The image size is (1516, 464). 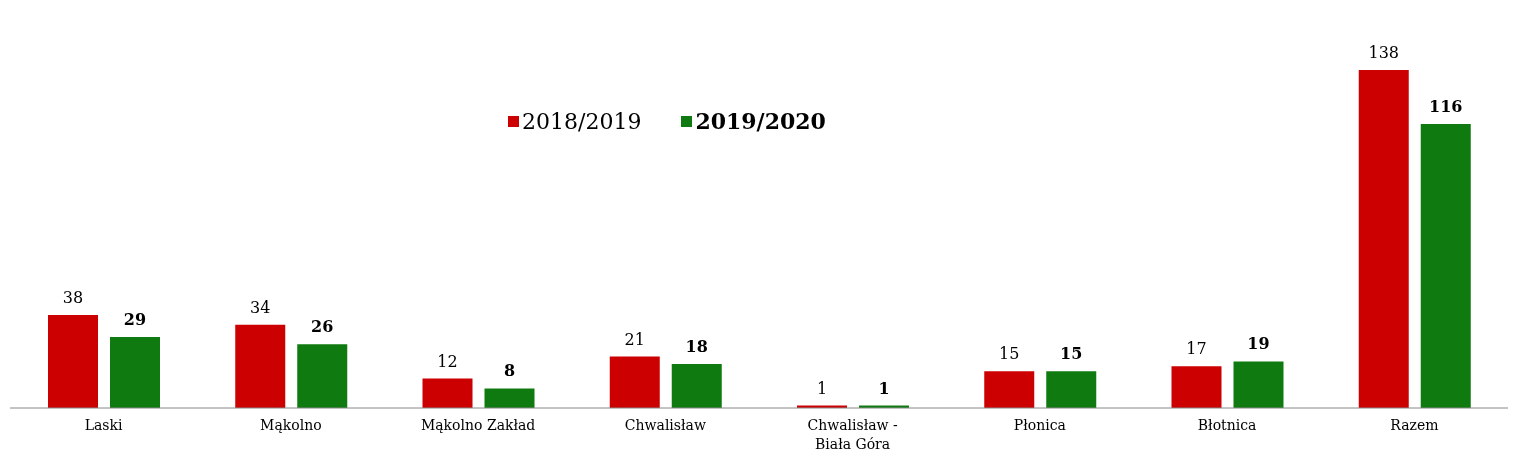 I want to click on data-label: 116, so click(x=1446, y=106).